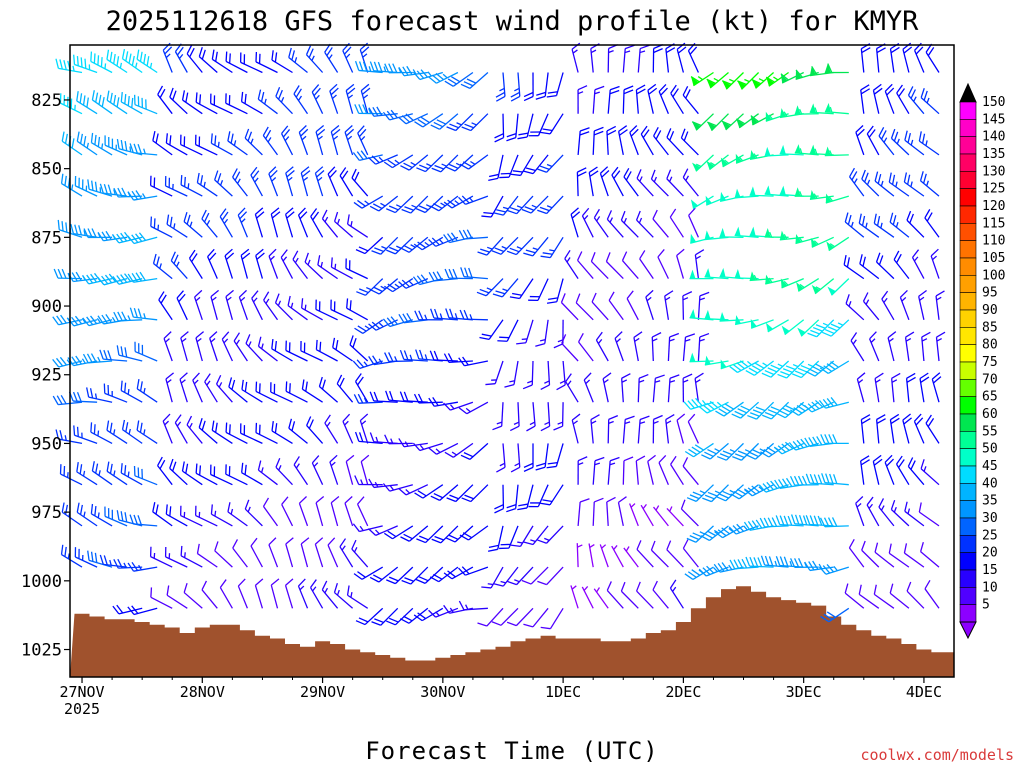 This screenshot has height=768, width=1024. Describe the element at coordinates (81, 692) in the screenshot. I see `x-tick-label: 27NOV` at that location.